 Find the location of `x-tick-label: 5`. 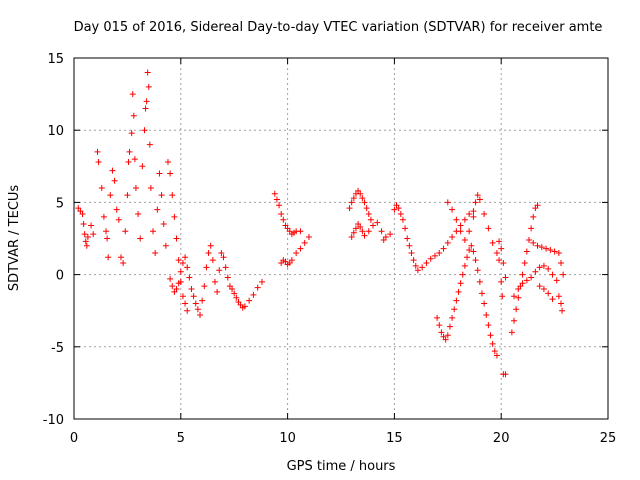

x-tick-label: 5 is located at coordinates (181, 438).